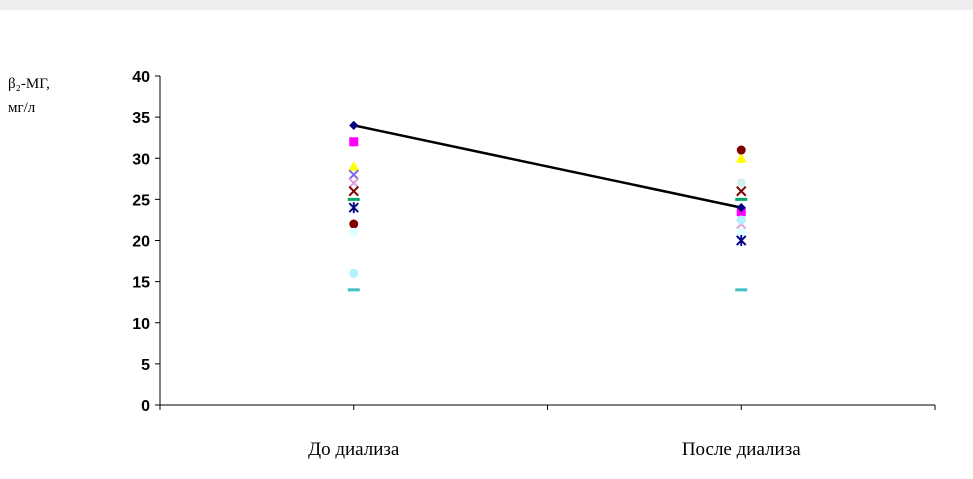  I want to click on y-tick-label: 20, so click(141, 242).